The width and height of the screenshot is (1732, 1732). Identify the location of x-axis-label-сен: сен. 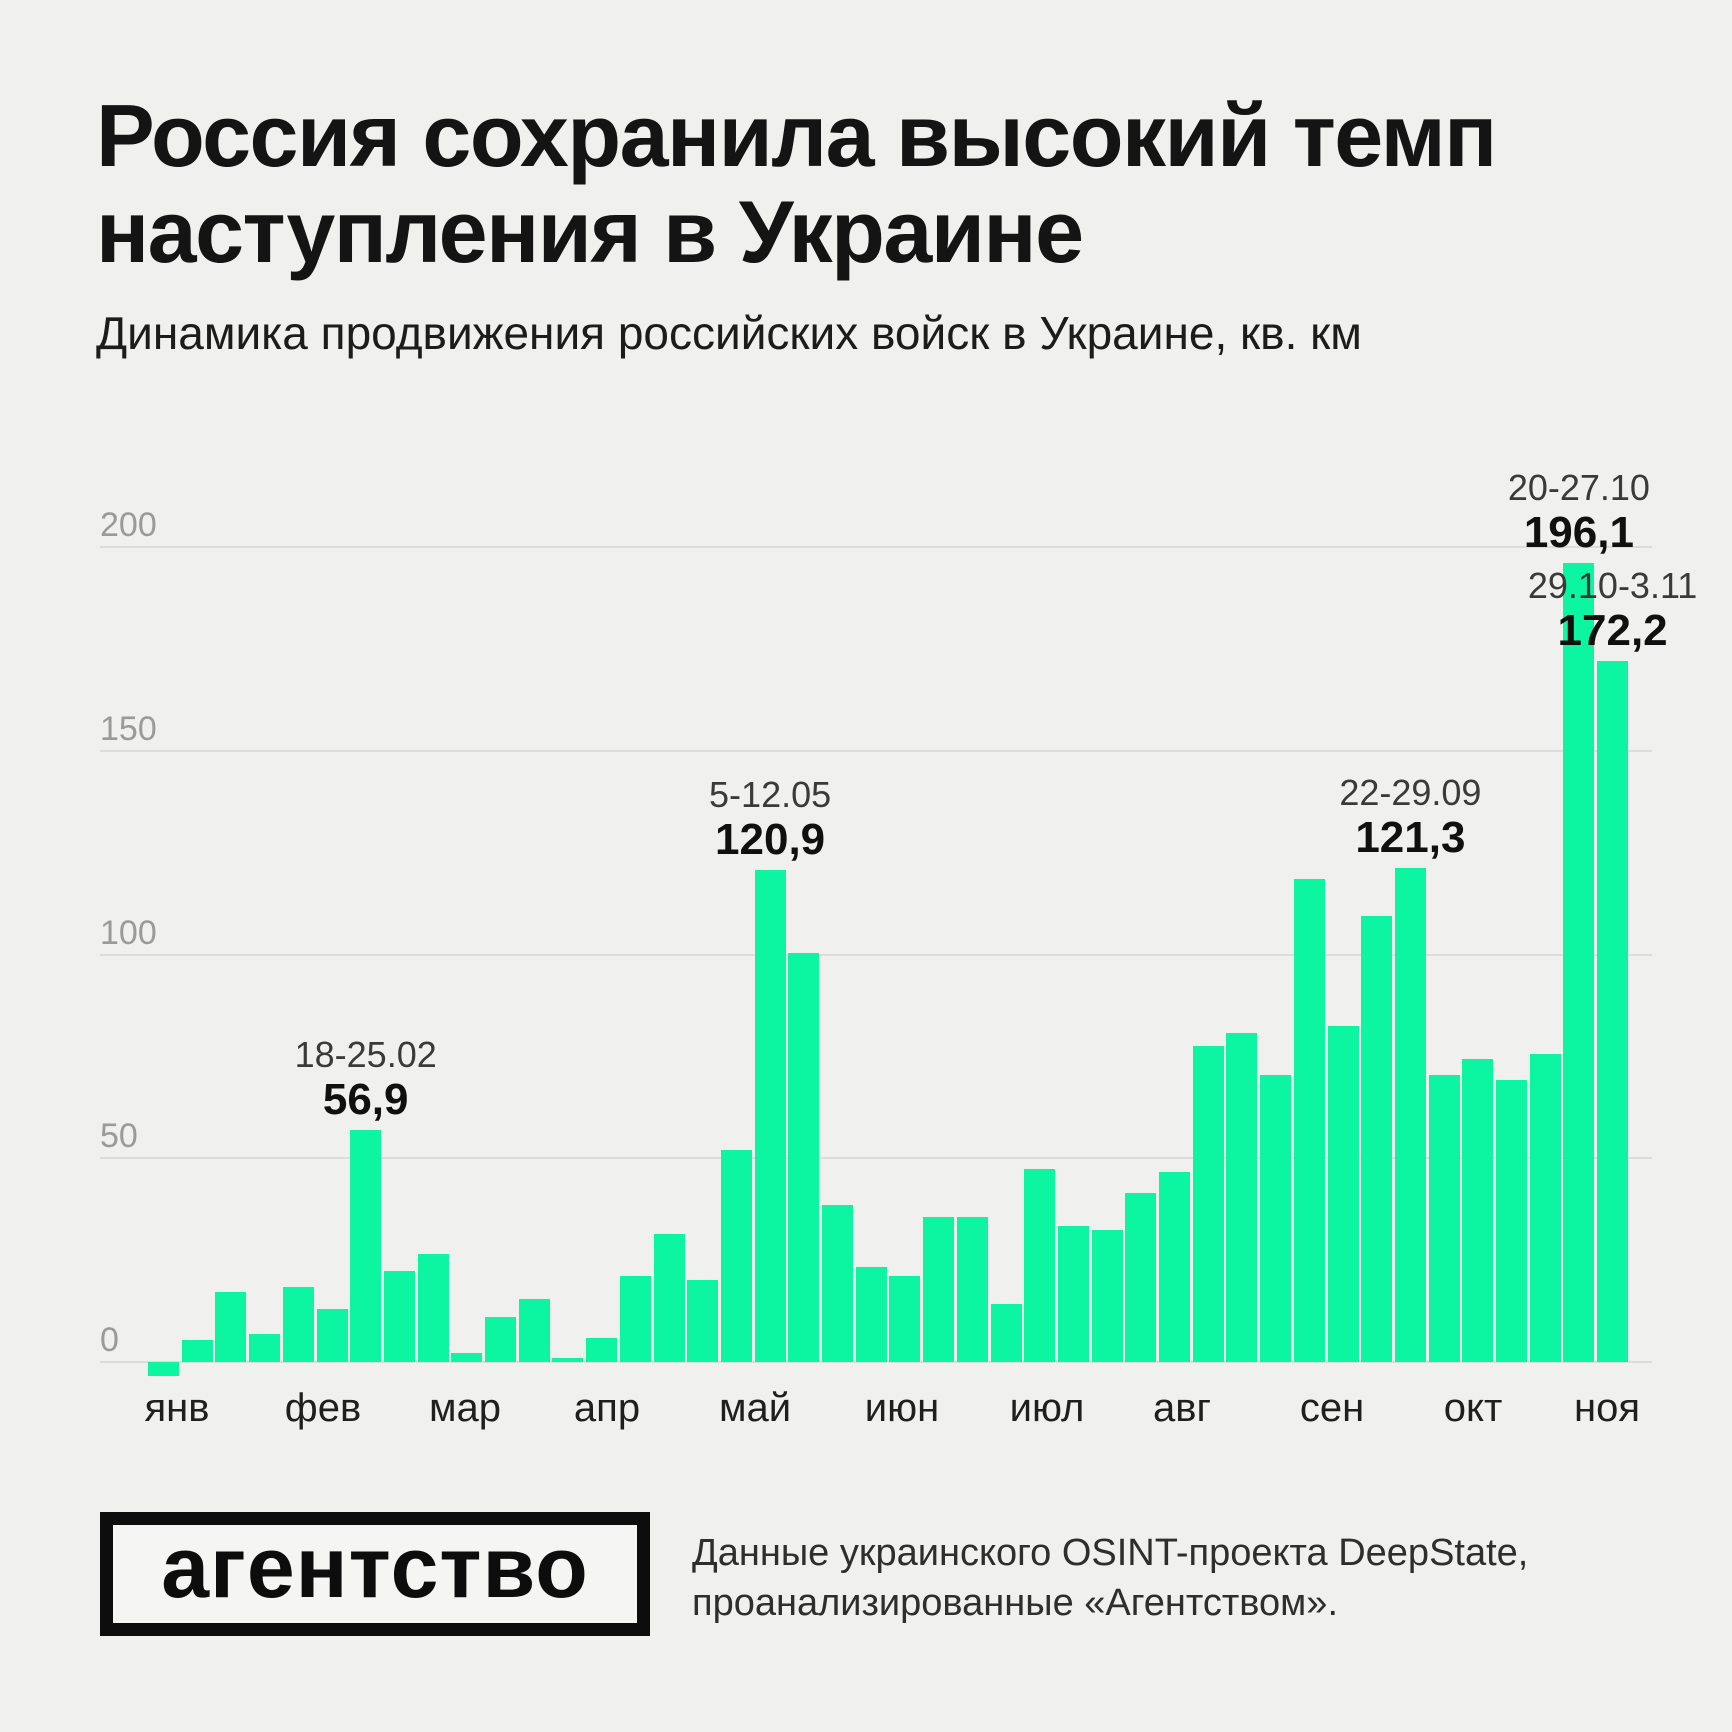
(1332, 1408).